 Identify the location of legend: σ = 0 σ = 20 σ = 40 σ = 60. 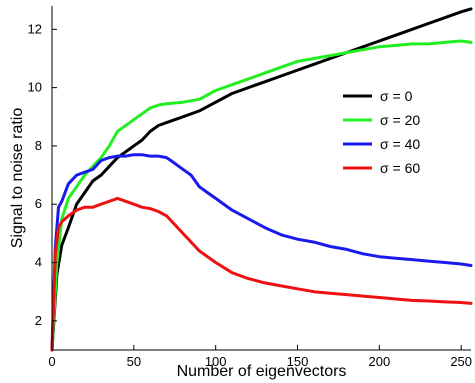
(381, 132).